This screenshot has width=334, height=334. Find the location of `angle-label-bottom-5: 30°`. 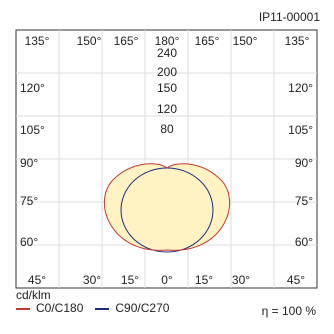

angle-label-bottom-5: 30° is located at coordinates (241, 280).